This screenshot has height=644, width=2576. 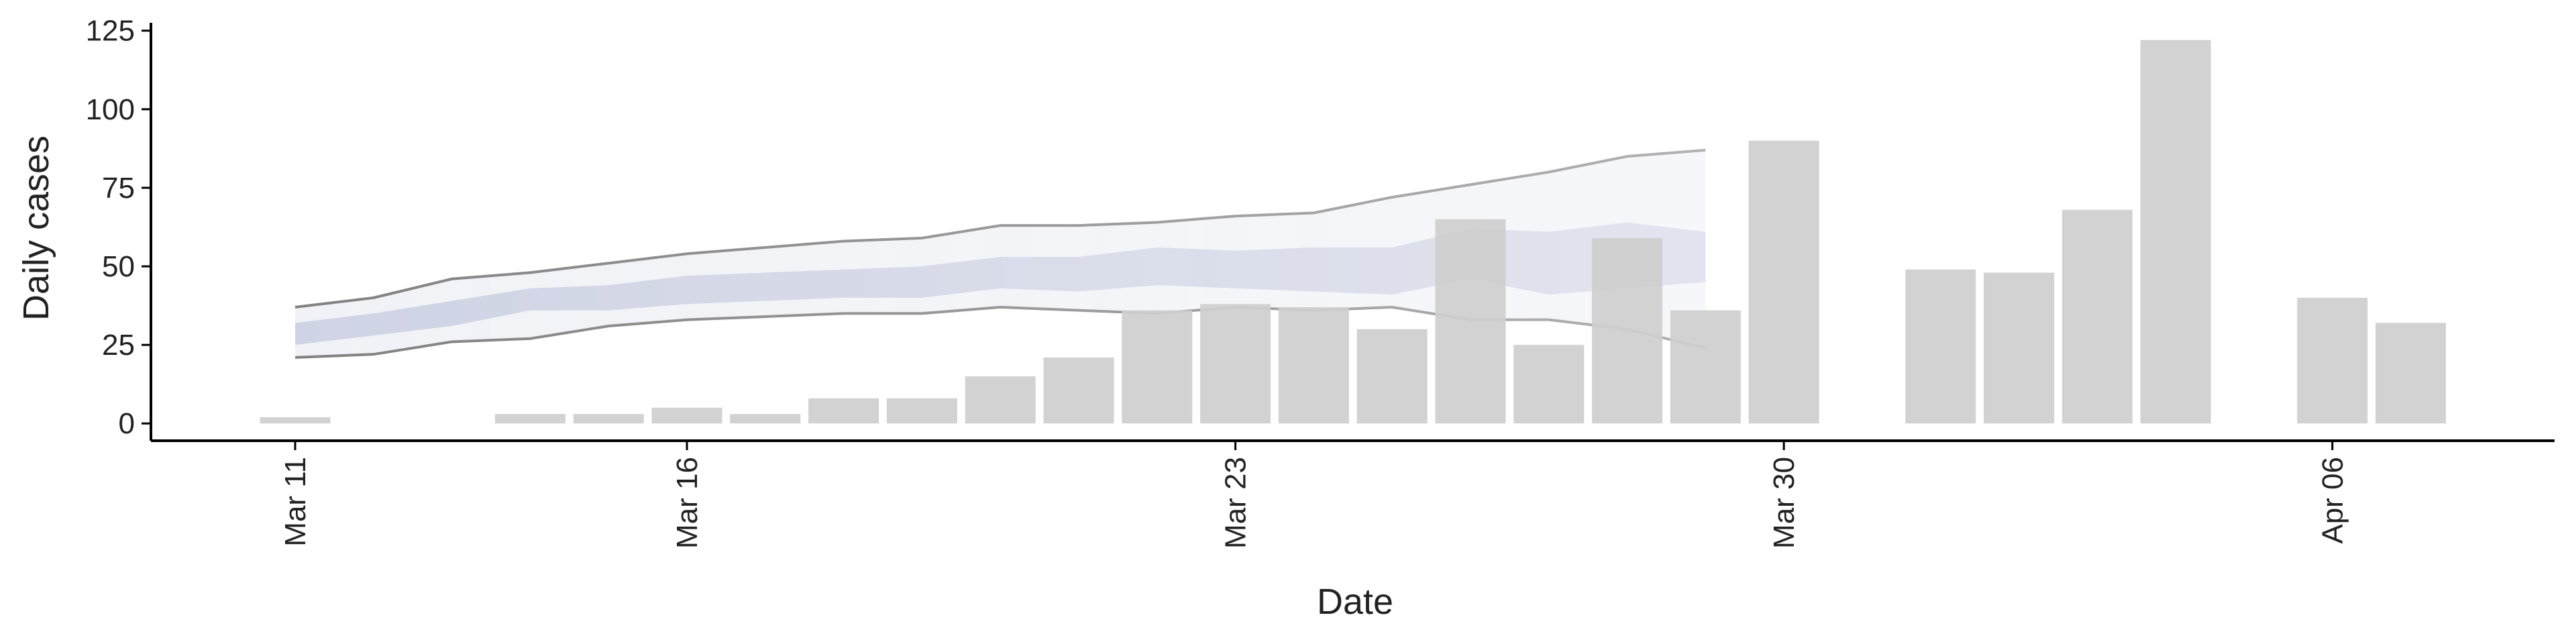 I want to click on y-tick-label: 50, so click(x=118, y=266).